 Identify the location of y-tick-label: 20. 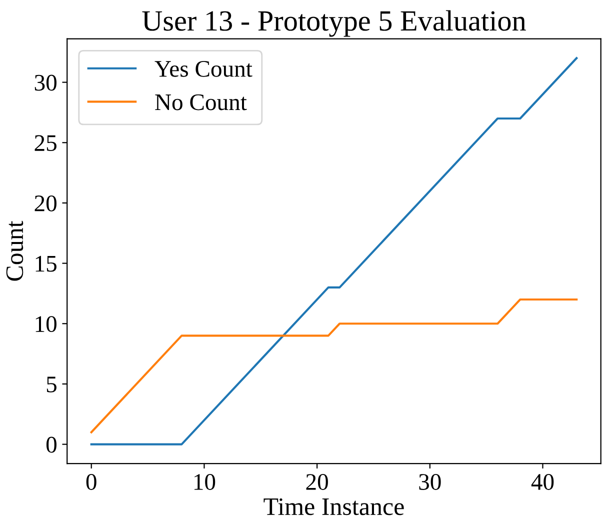
(45, 203).